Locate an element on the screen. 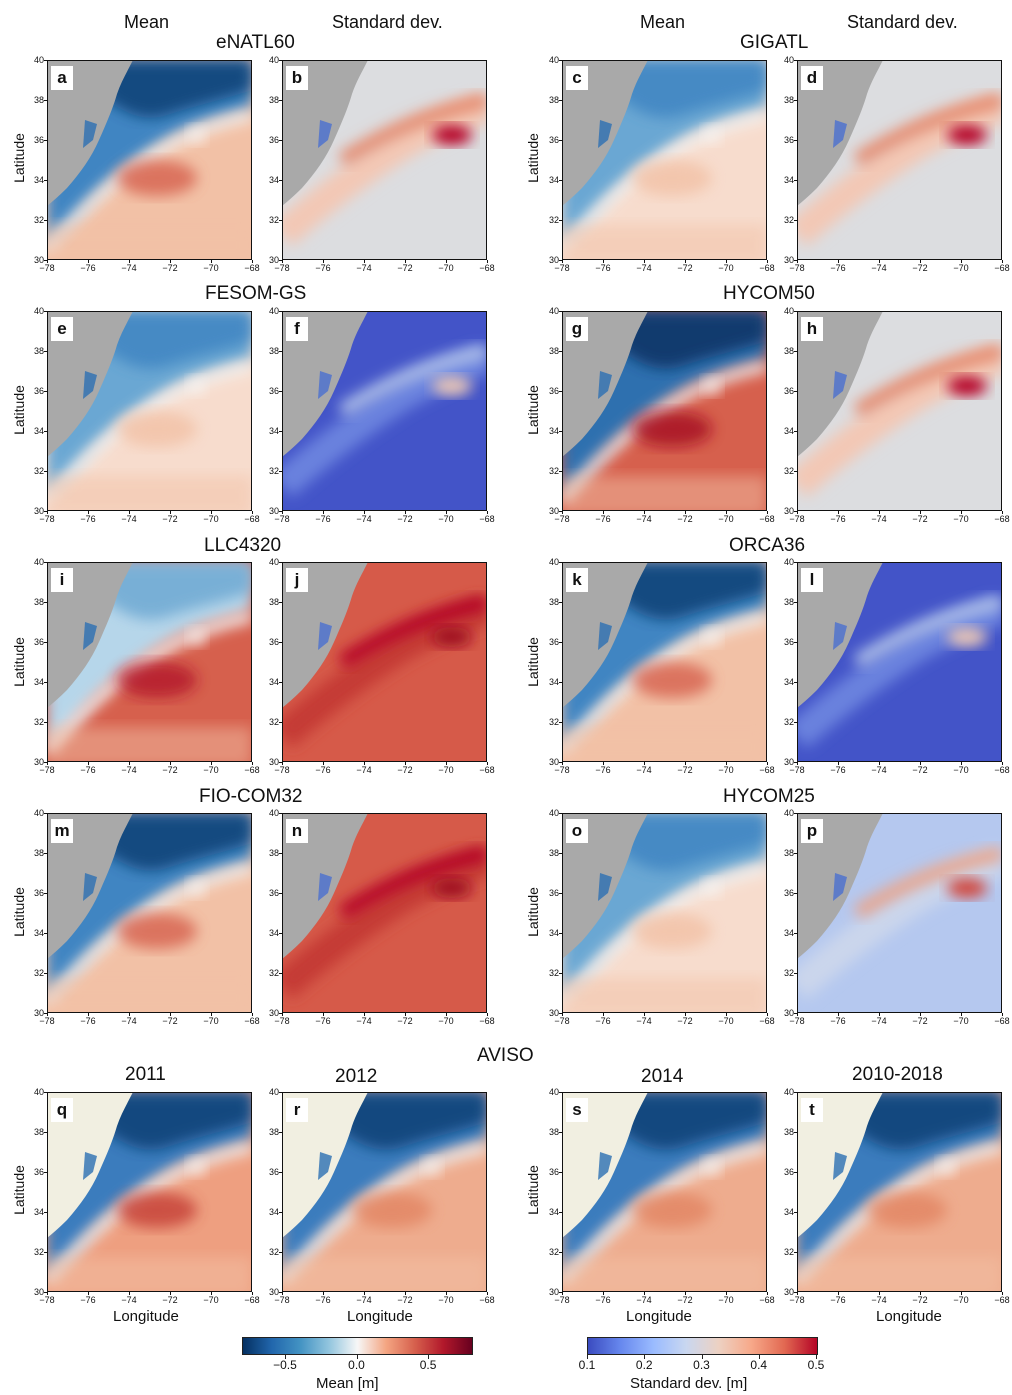 This screenshot has height=1395, width=1012. std-colorbar-tick-mark is located at coordinates (645, 1356).